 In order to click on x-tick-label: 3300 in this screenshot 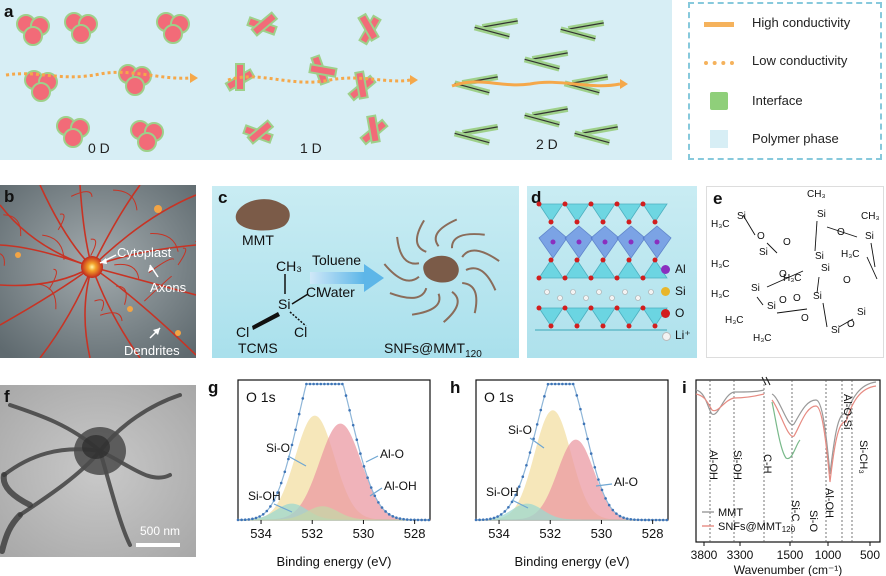, I will do `click(740, 555)`.